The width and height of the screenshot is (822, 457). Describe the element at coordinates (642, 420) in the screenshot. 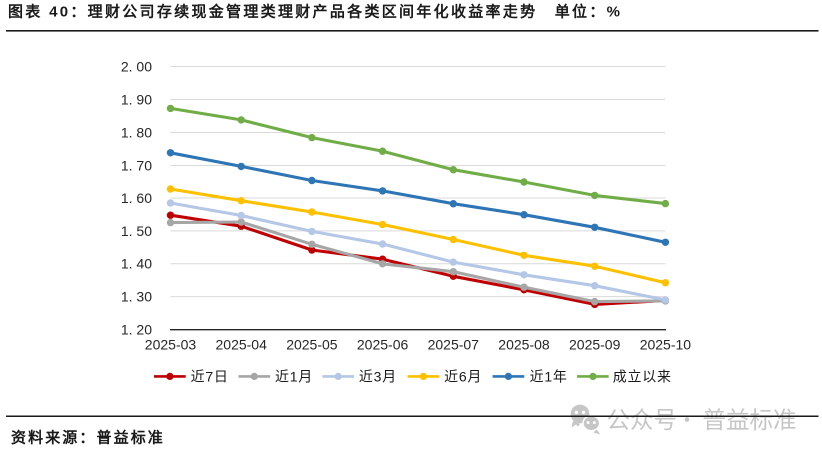

I see `svg-text: 公众号` at that location.